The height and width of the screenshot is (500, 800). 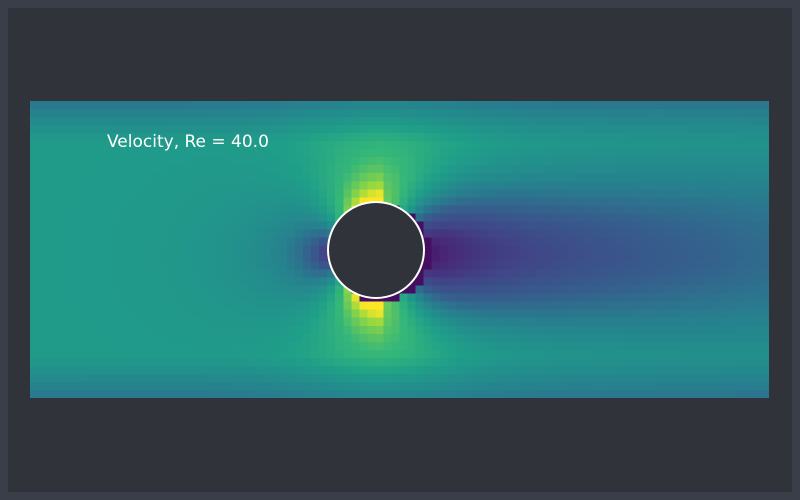 What do you see at coordinates (188, 142) in the screenshot?
I see `velocity-label: Velocity, Re = 40.0` at bounding box center [188, 142].